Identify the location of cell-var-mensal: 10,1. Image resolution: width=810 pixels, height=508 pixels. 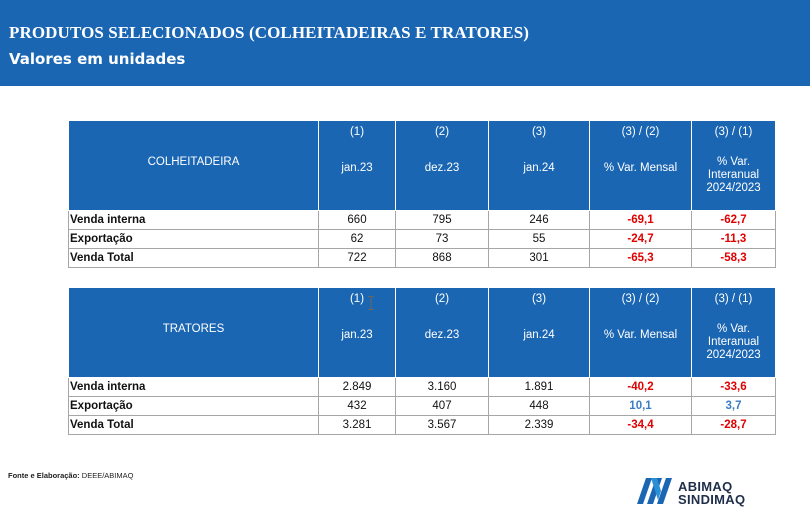
(640, 406).